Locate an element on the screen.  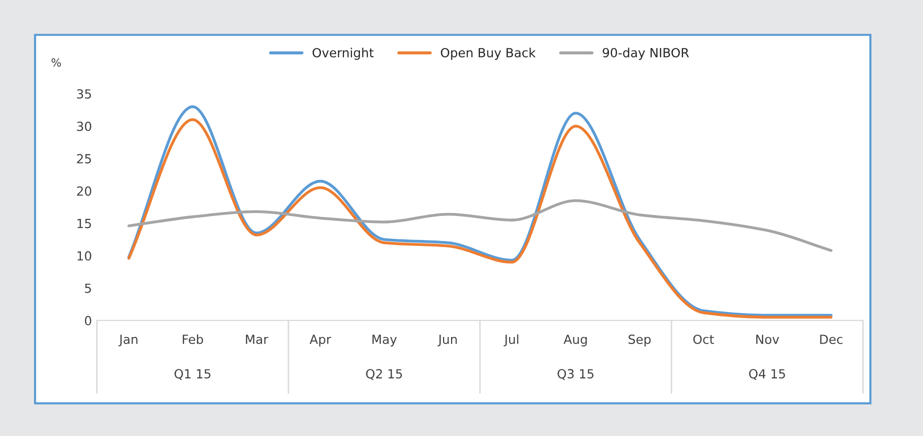
x-tick-label: Mar is located at coordinates (257, 339).